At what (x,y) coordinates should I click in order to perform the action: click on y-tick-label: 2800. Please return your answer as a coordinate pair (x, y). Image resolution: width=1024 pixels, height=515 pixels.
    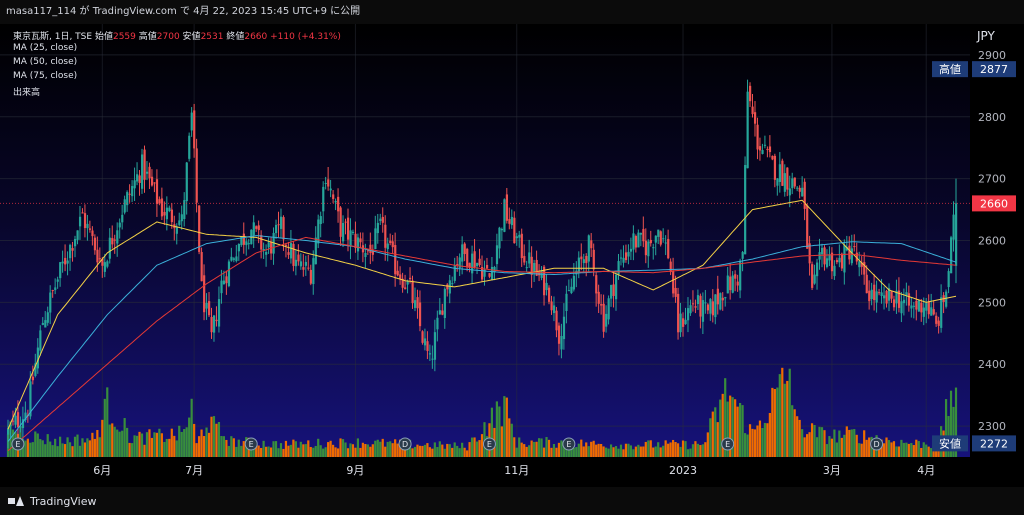
    Looking at the image, I should click on (992, 117).